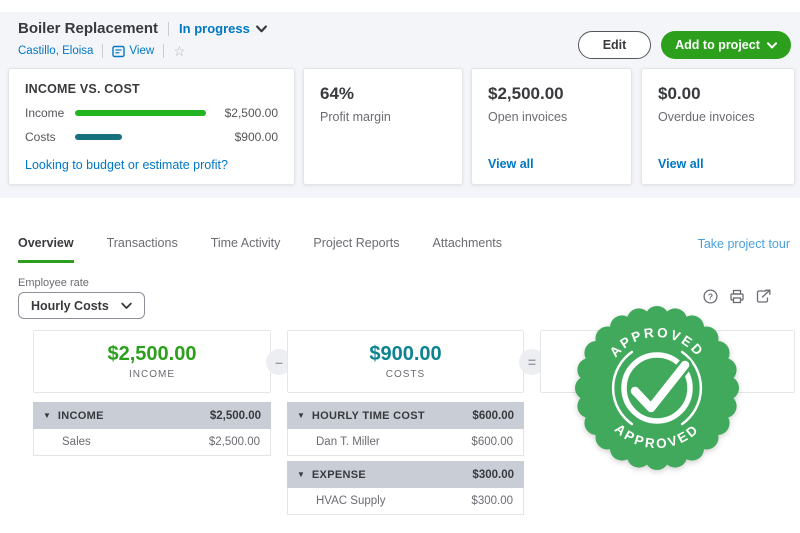  What do you see at coordinates (152, 374) in the screenshot?
I see `income-total-label: INCOME` at bounding box center [152, 374].